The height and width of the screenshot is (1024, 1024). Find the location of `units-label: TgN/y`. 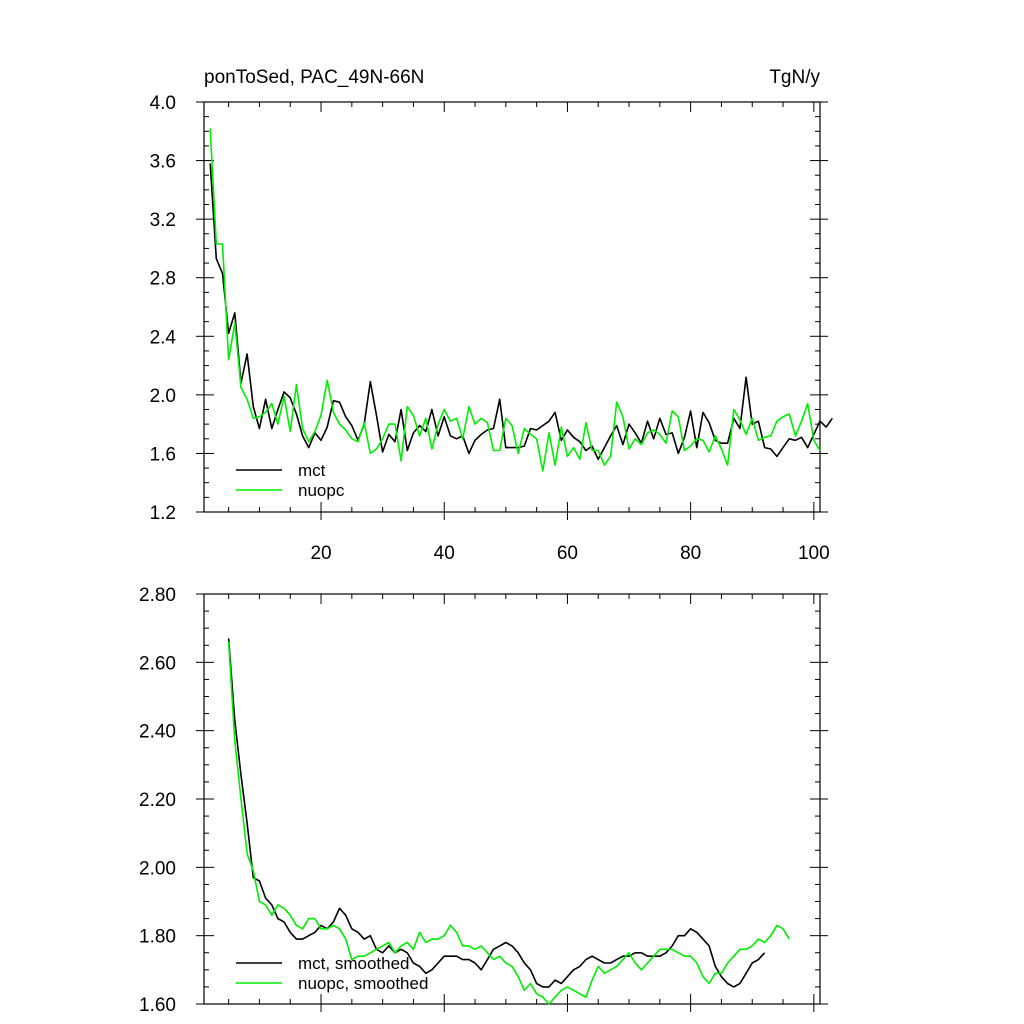

units-label: TgN/y is located at coordinates (794, 77).